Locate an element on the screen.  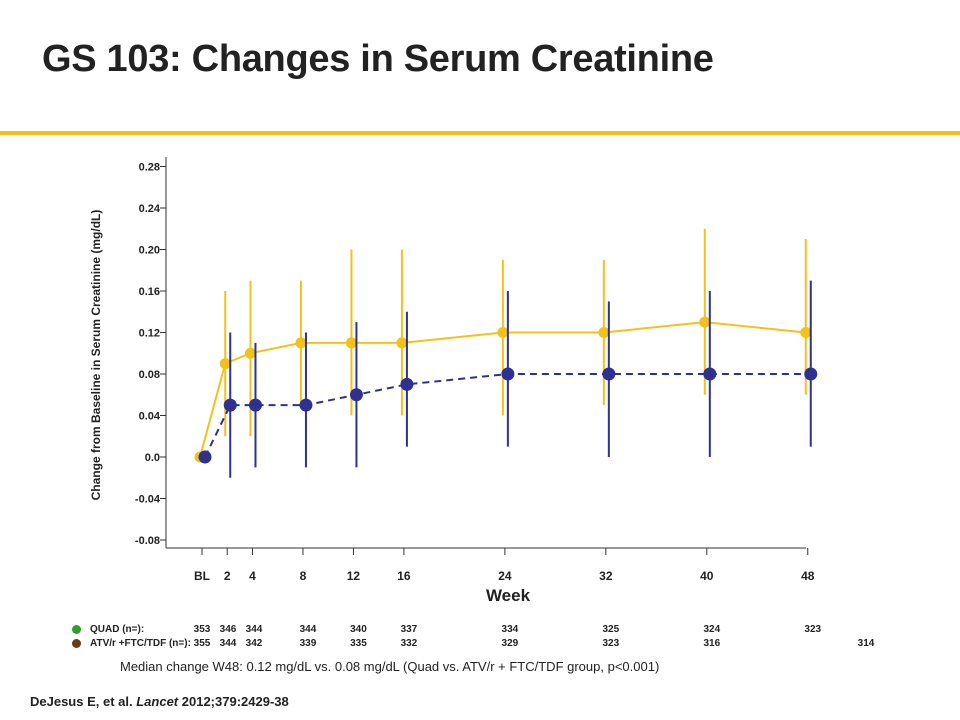
title-divider is located at coordinates (480, 133).